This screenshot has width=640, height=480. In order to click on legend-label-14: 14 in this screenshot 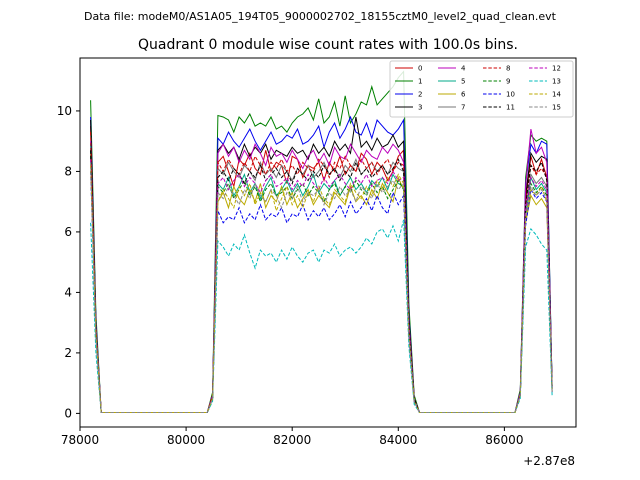, I will do `click(556, 95)`.